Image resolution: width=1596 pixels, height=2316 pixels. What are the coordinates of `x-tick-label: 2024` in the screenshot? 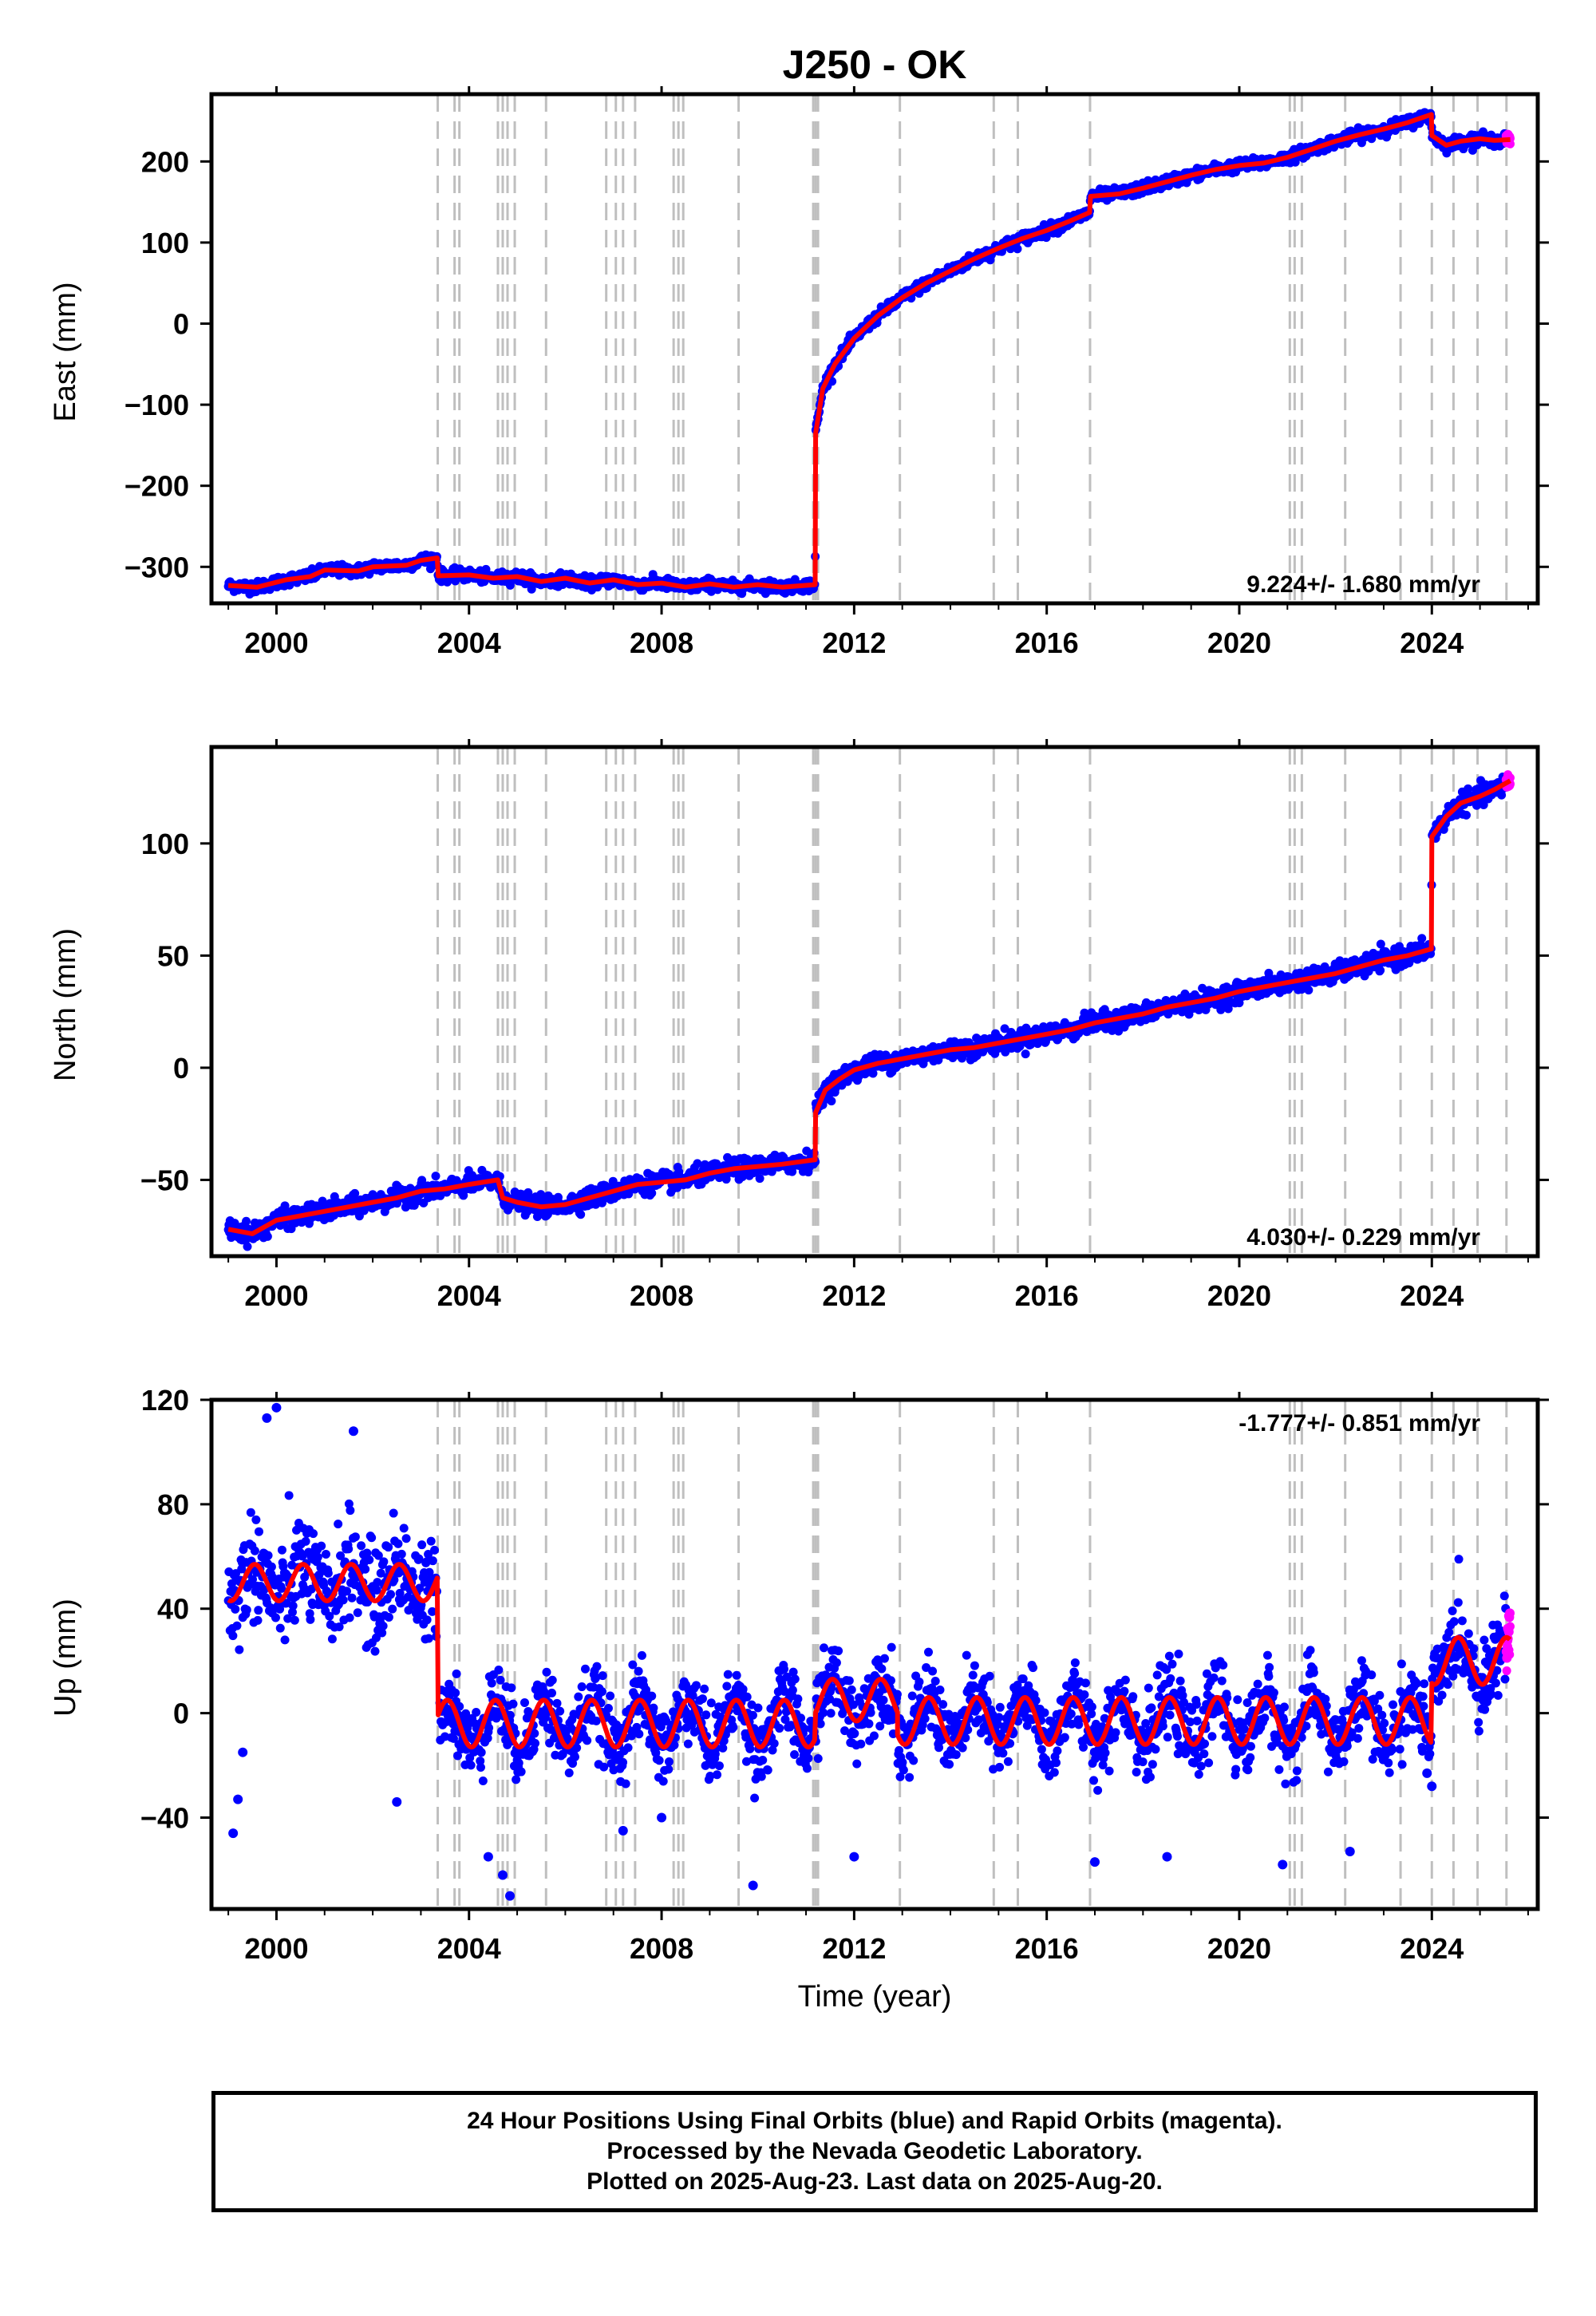 It's located at (1432, 1295).